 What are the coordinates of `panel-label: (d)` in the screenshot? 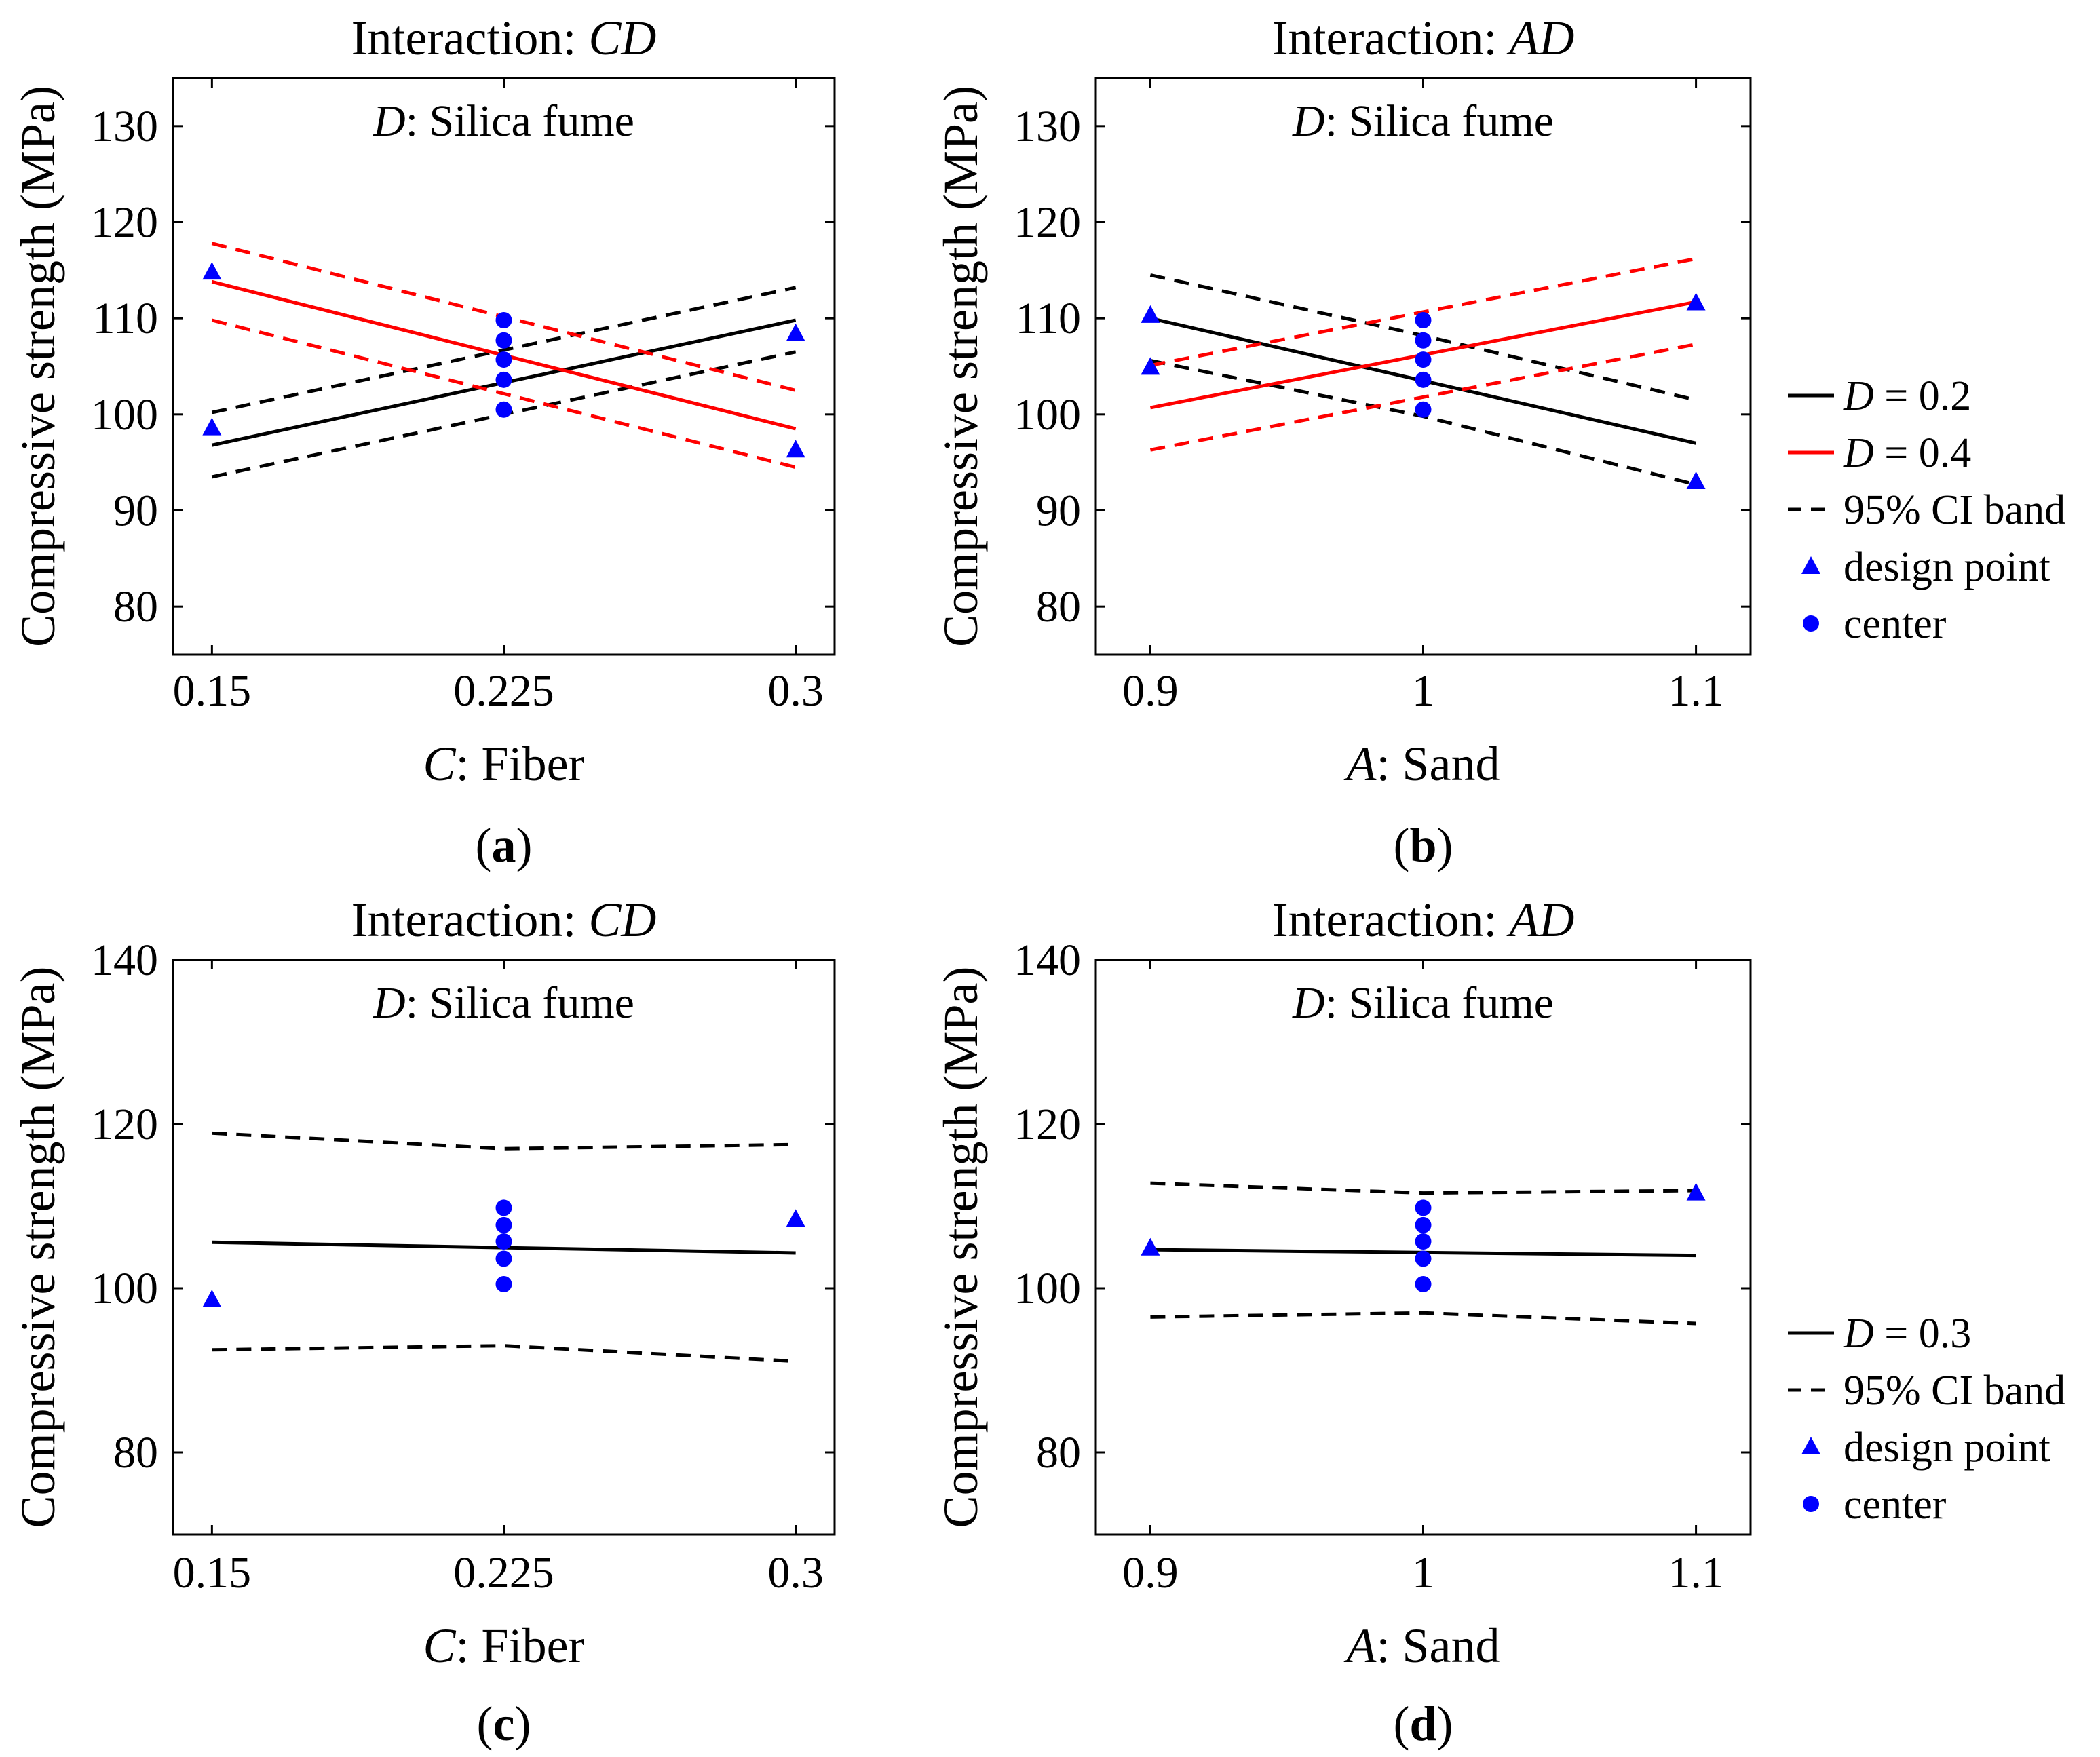 It's located at (1423, 1724).